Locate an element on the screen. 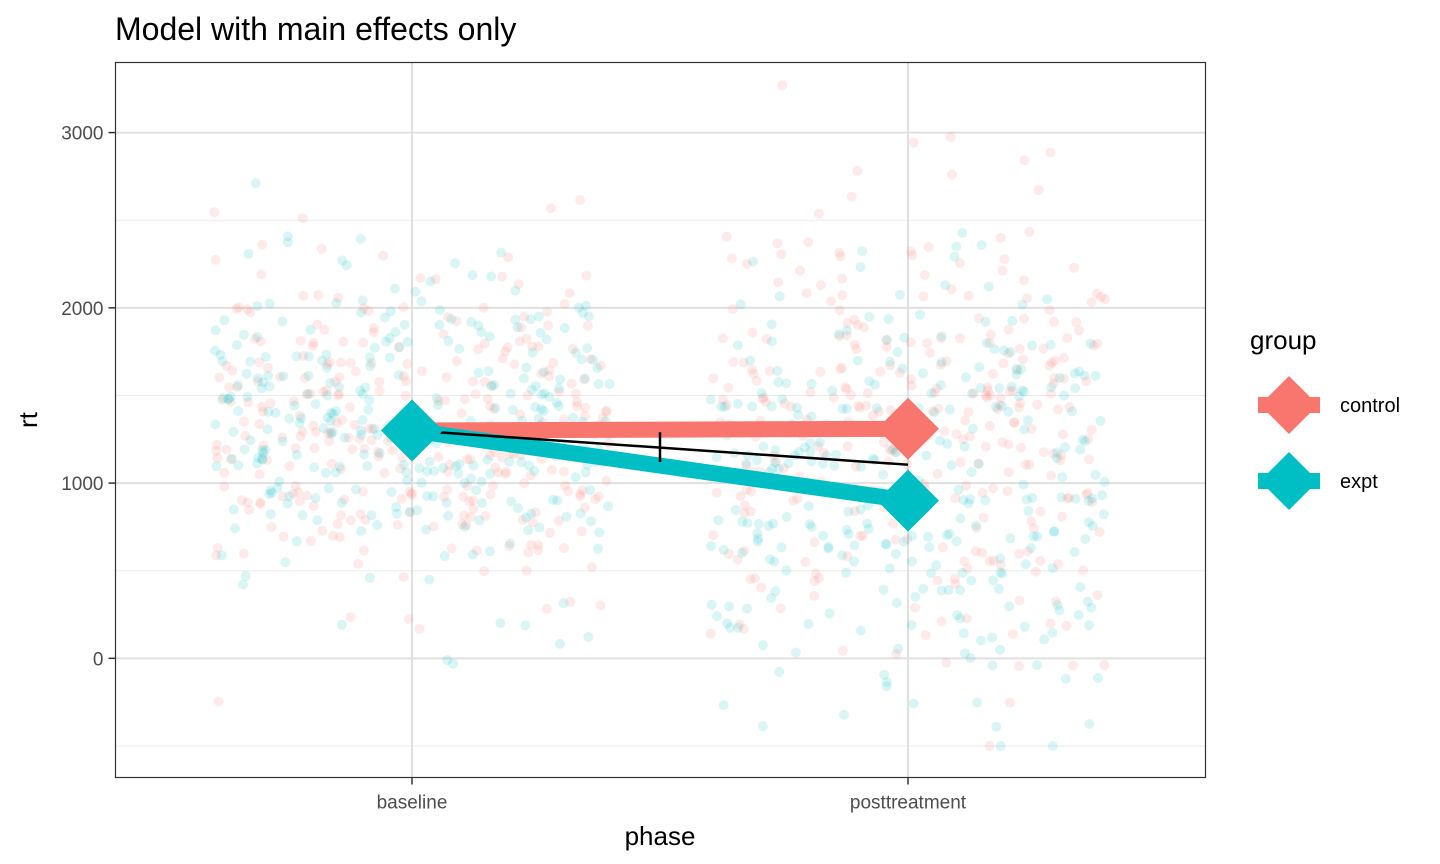  series-points is located at coordinates (660, 464).